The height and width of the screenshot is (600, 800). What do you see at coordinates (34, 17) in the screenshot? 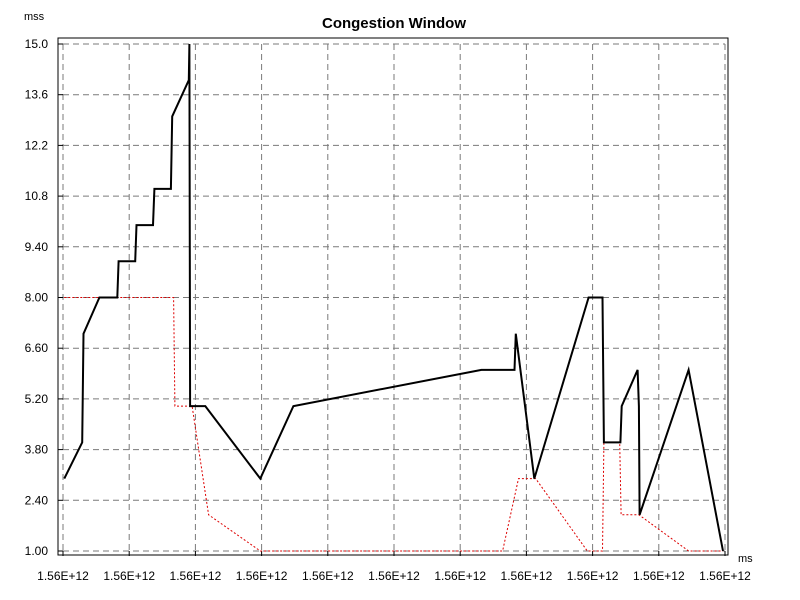
I see `y-axis-unit-label: mss` at bounding box center [34, 17].